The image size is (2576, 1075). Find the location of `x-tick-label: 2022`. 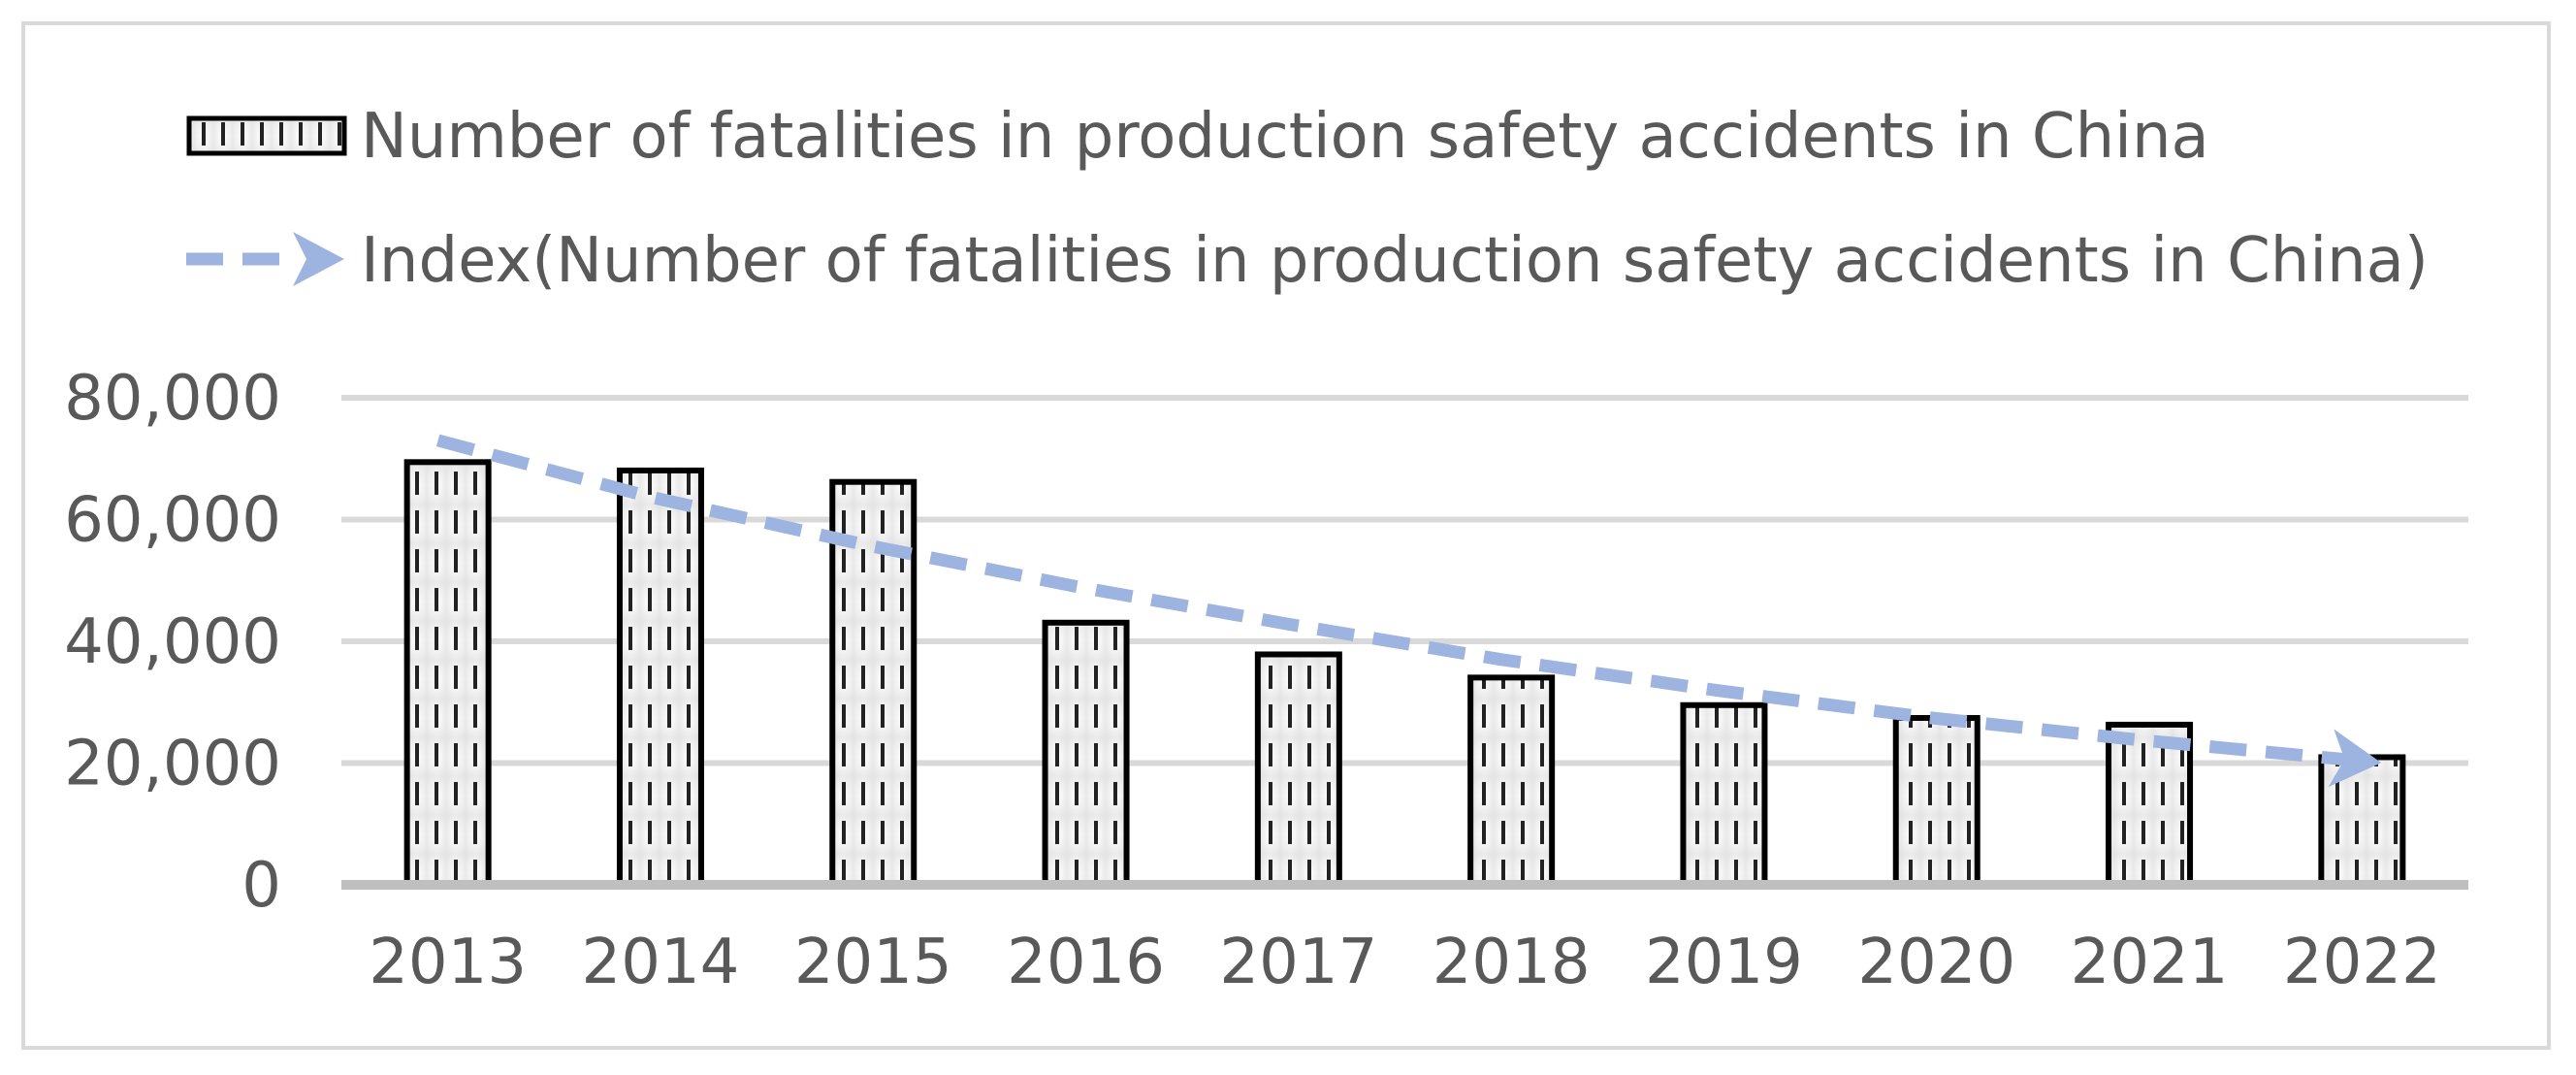

x-tick-label: 2022 is located at coordinates (2362, 963).